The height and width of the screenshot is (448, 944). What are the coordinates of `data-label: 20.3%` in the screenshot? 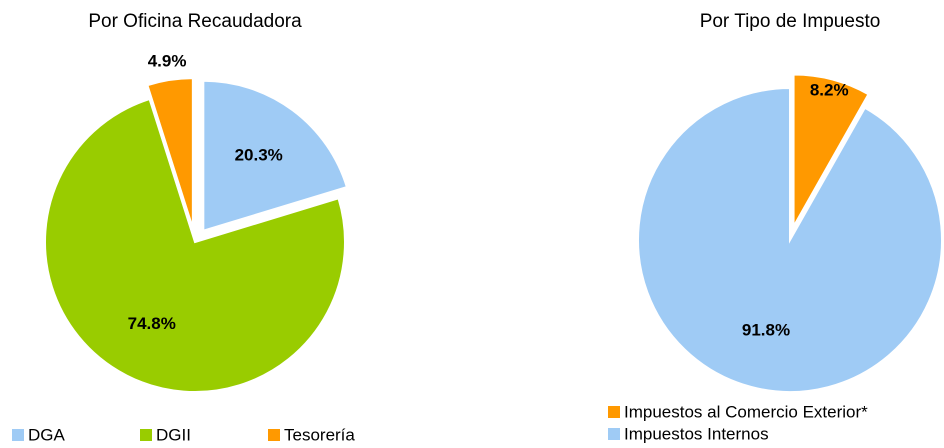 It's located at (259, 155).